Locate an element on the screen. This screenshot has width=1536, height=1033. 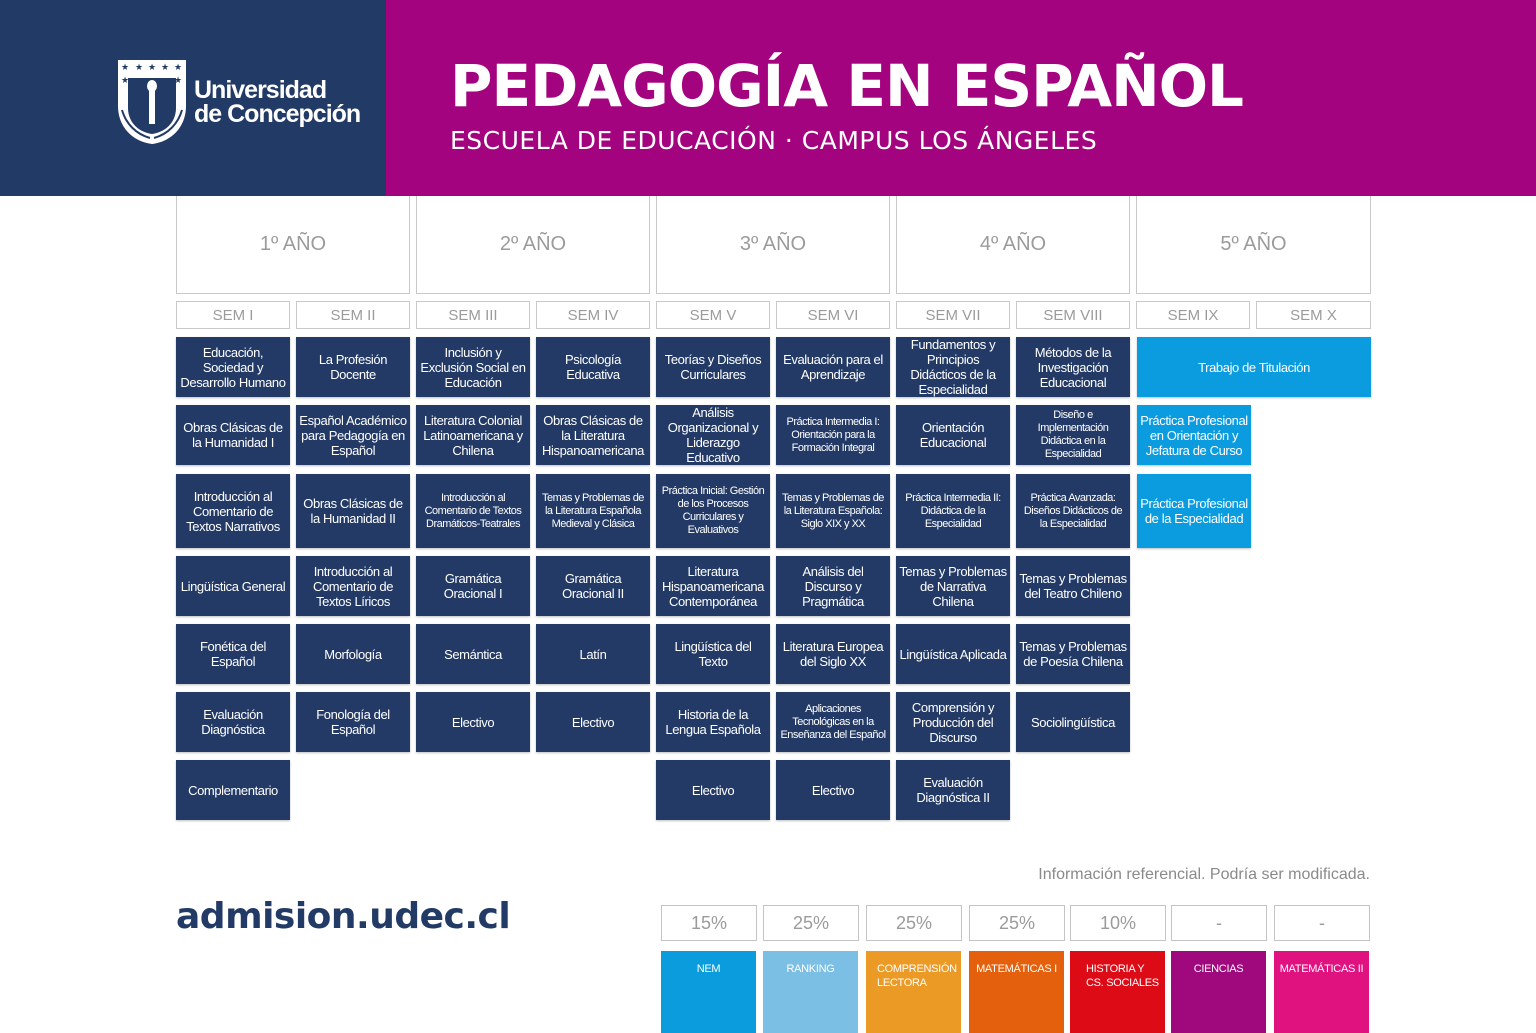
semester-header-9: SEM IX is located at coordinates (1193, 315).